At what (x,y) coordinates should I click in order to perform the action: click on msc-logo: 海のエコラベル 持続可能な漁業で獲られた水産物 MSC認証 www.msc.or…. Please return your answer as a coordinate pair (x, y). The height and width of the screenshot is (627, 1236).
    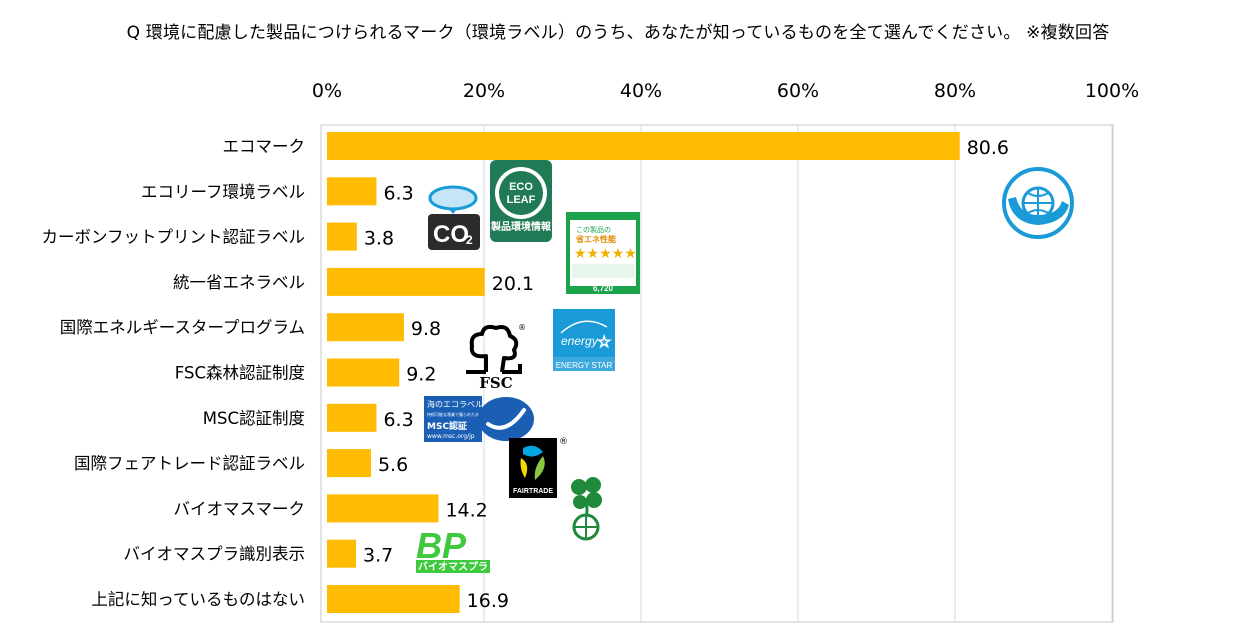
    Looking at the image, I should click on (479, 419).